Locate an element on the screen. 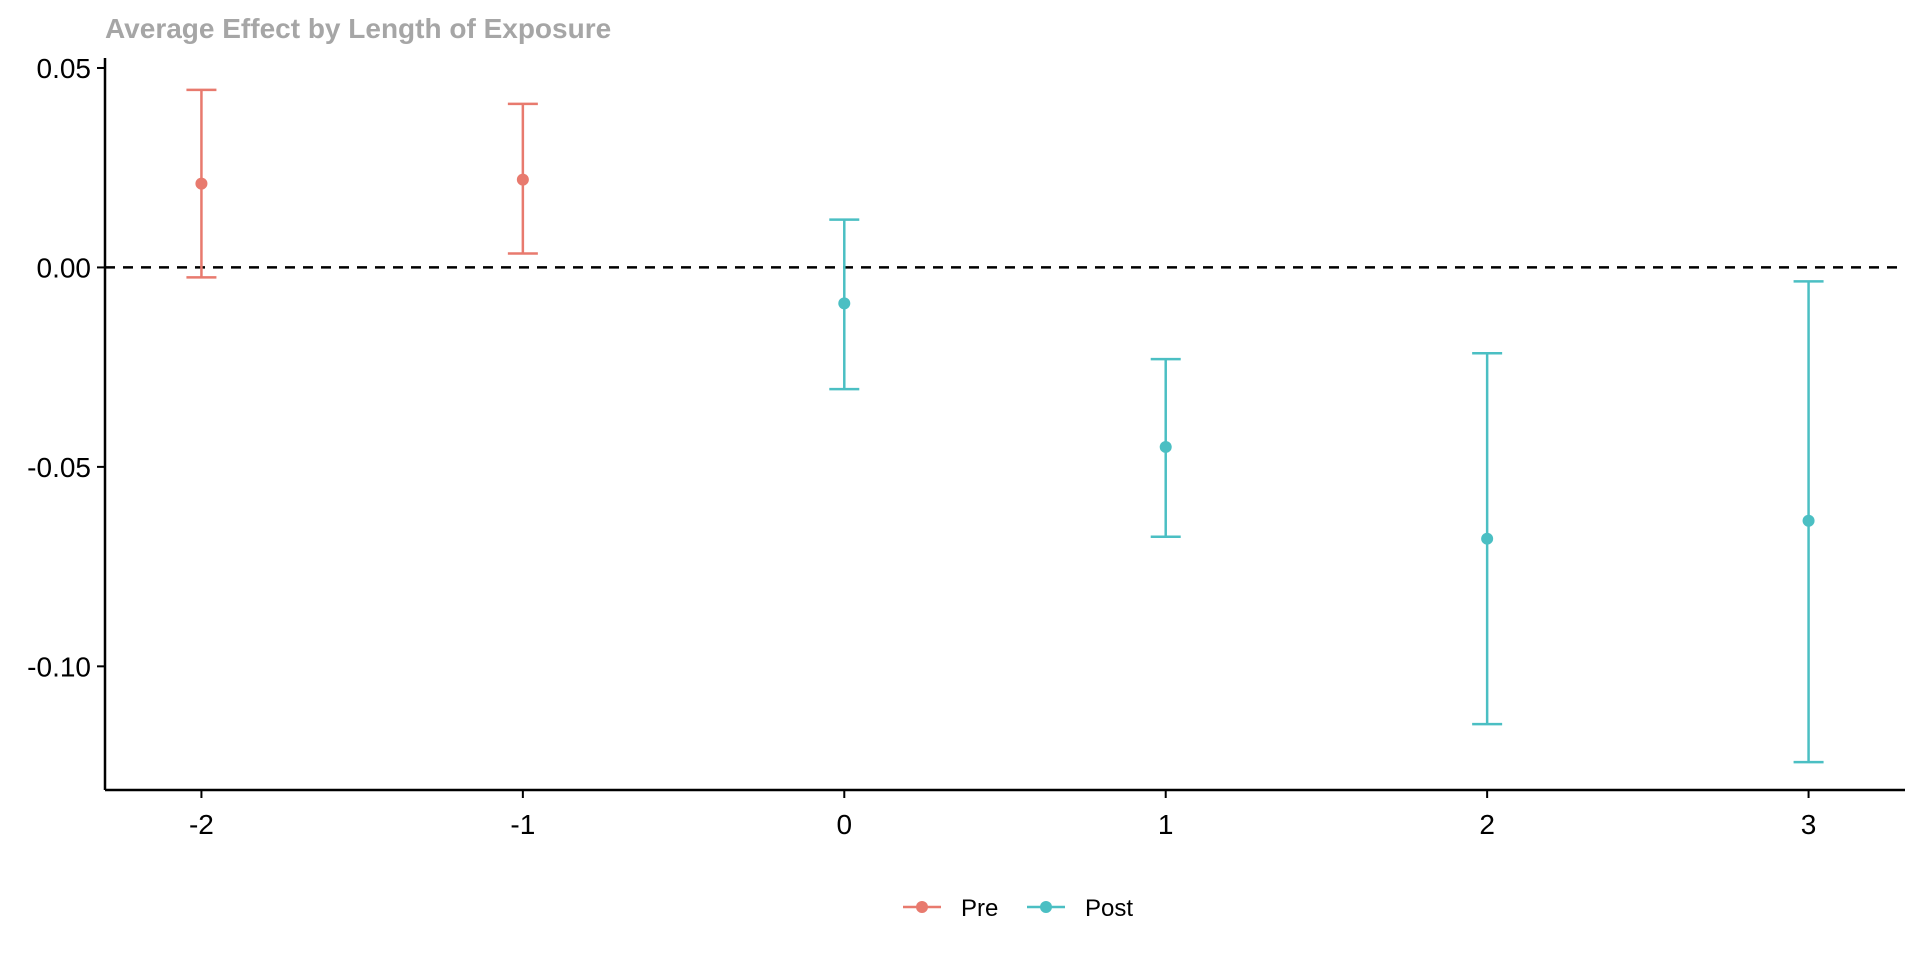  y-tick-label: -0.10 is located at coordinates (59, 666).